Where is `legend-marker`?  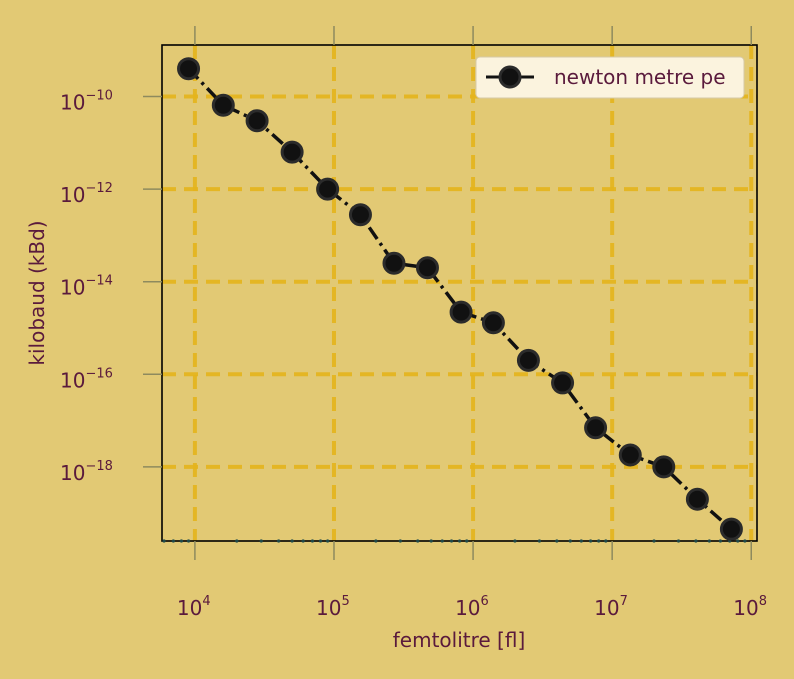
legend-marker is located at coordinates (510, 77).